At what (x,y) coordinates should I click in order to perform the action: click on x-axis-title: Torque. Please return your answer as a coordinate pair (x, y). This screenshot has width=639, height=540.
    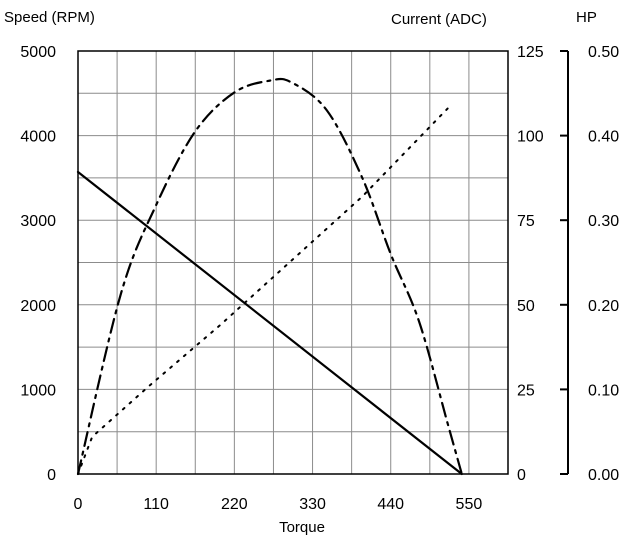
    Looking at the image, I should click on (302, 527).